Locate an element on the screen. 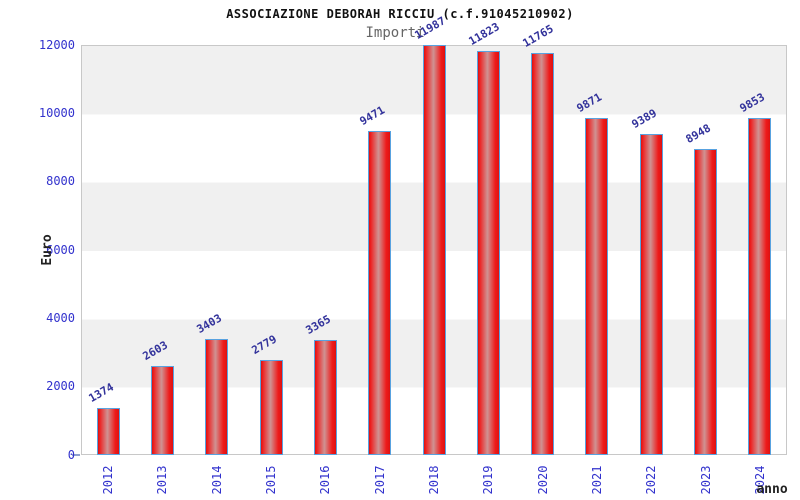 This screenshot has width=800, height=500. x-tick-label-2015: 2015 is located at coordinates (271, 480).